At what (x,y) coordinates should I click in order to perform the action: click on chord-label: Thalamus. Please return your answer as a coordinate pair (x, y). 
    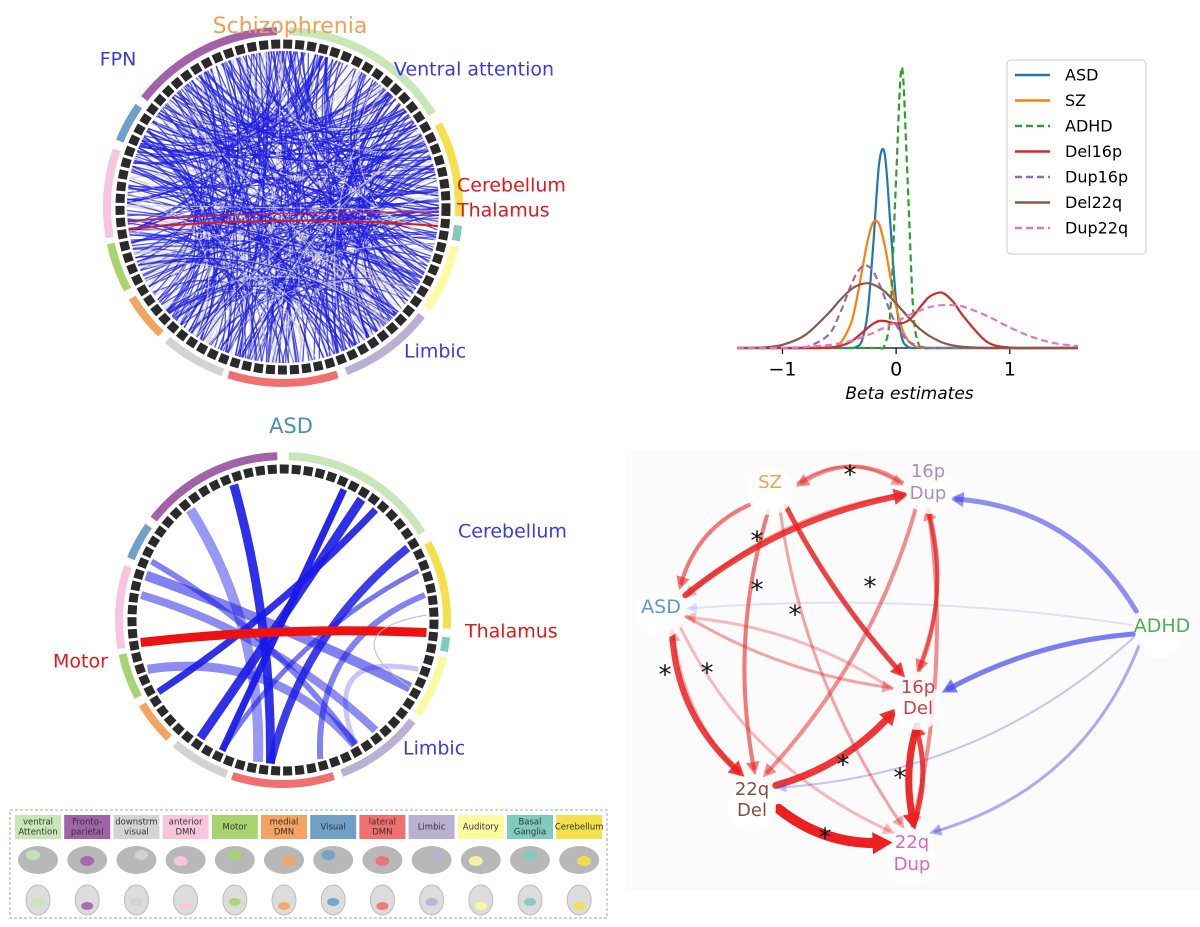
    Looking at the image, I should click on (503, 211).